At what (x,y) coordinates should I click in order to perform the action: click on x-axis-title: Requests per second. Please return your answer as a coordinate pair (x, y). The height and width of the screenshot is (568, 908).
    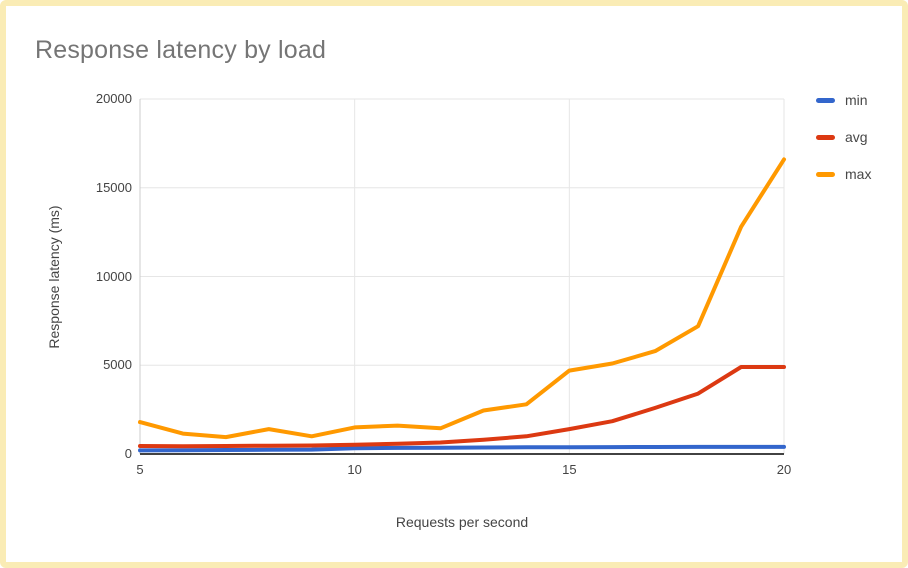
    Looking at the image, I should click on (462, 522).